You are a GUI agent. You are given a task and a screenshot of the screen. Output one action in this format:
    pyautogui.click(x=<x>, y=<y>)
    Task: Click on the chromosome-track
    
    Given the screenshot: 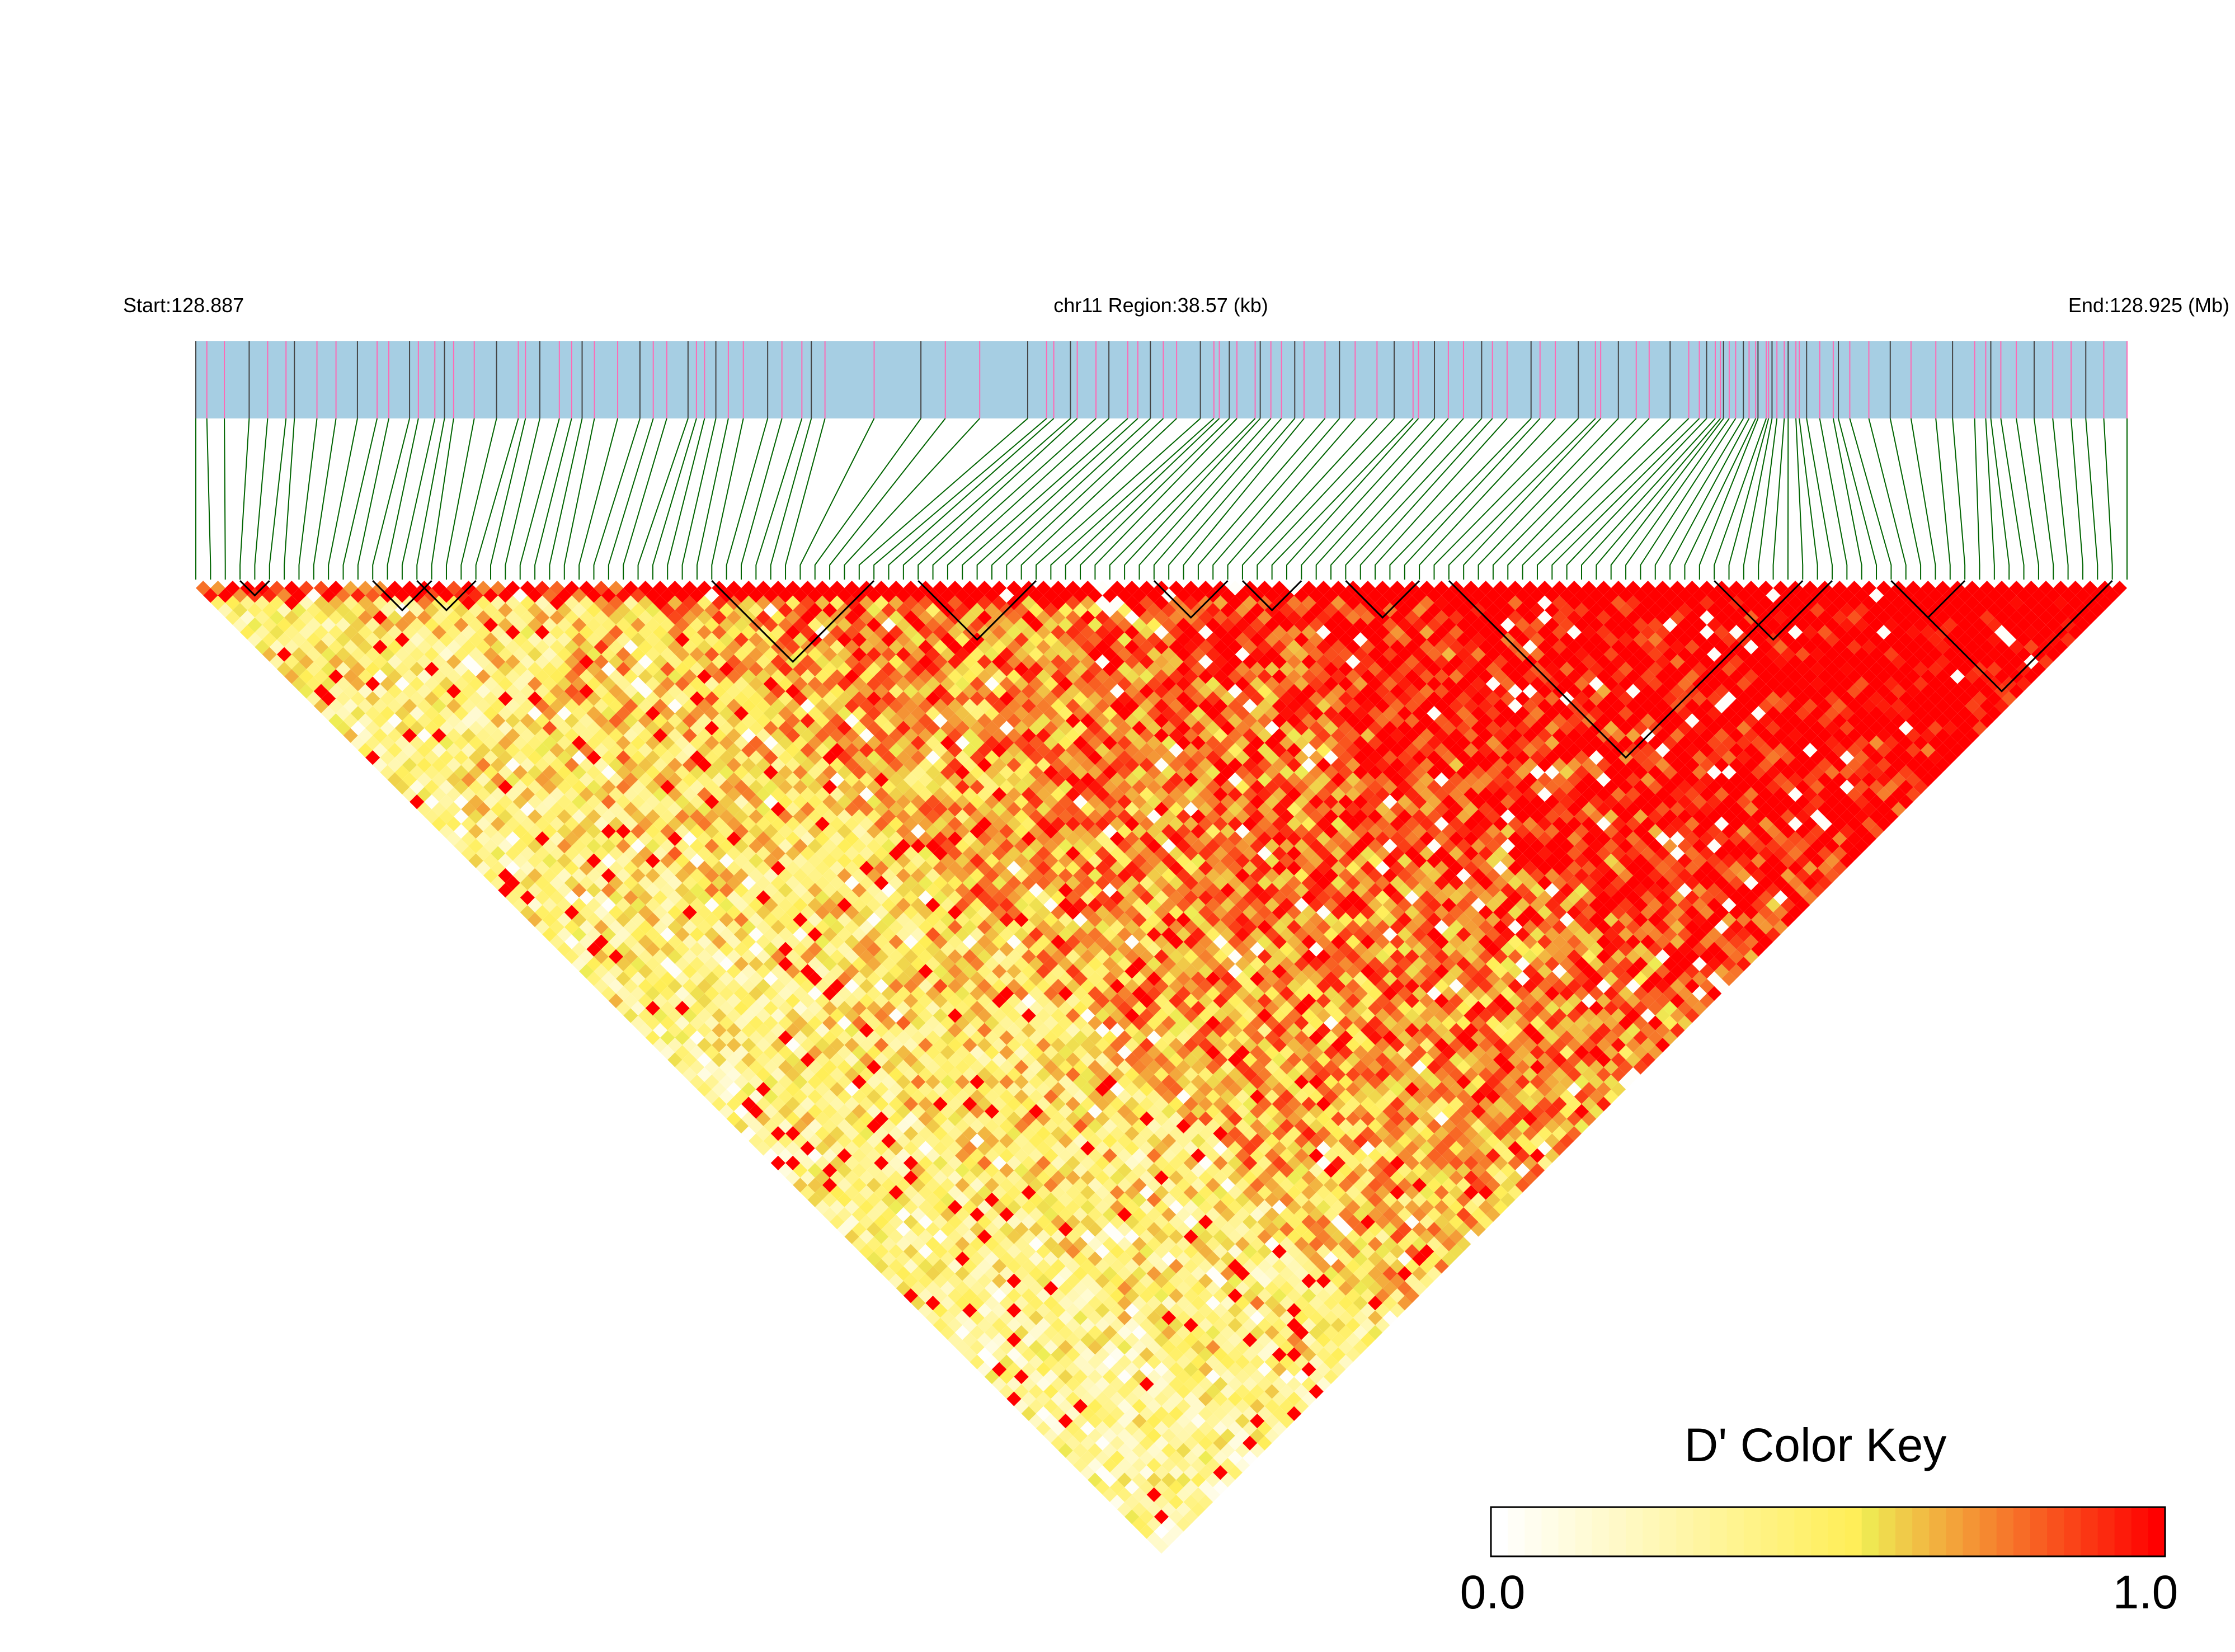 What is the action you would take?
    pyautogui.click(x=1161, y=379)
    